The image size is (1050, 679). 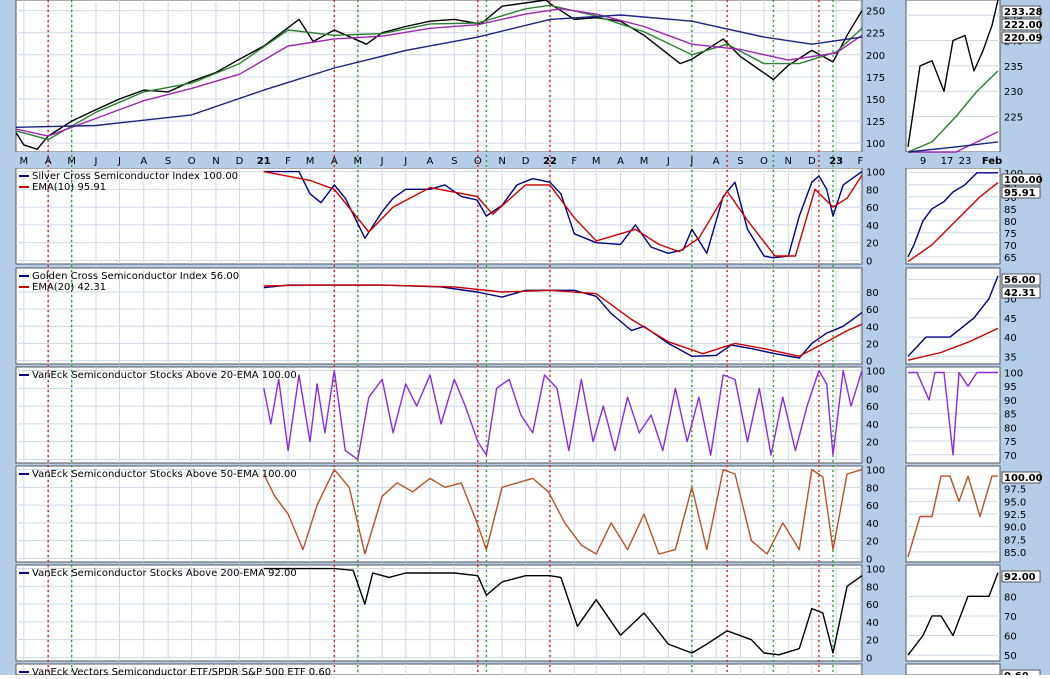 I want to click on value-box-label: 95.91, so click(x=1020, y=193).